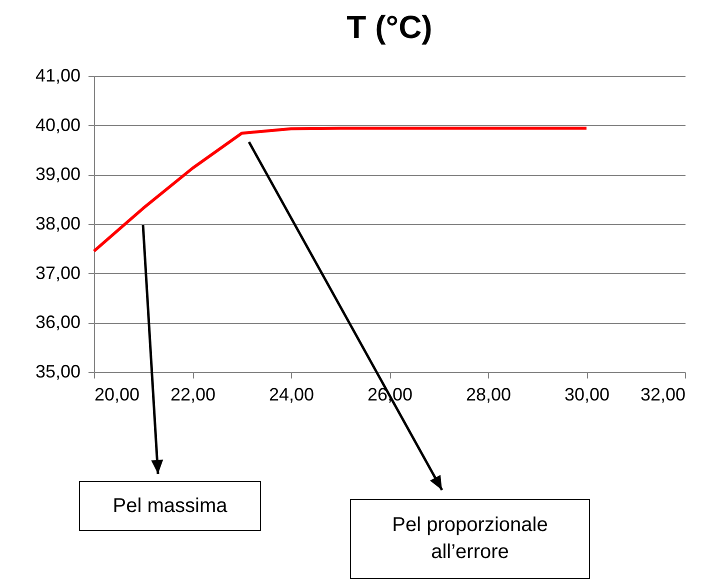 This screenshot has width=728, height=579. What do you see at coordinates (57, 76) in the screenshot?
I see `y-tick-label: 41,00` at bounding box center [57, 76].